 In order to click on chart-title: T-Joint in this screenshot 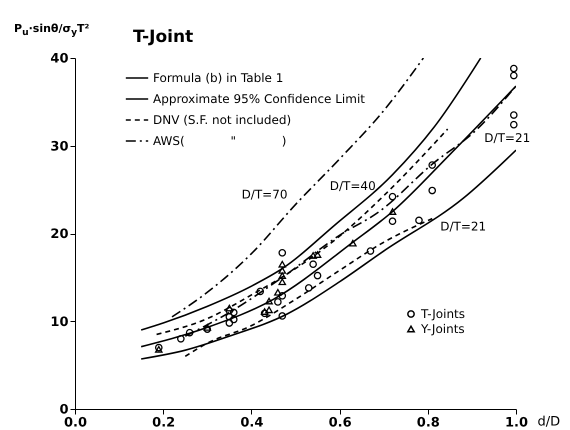, I will do `click(163, 37)`.